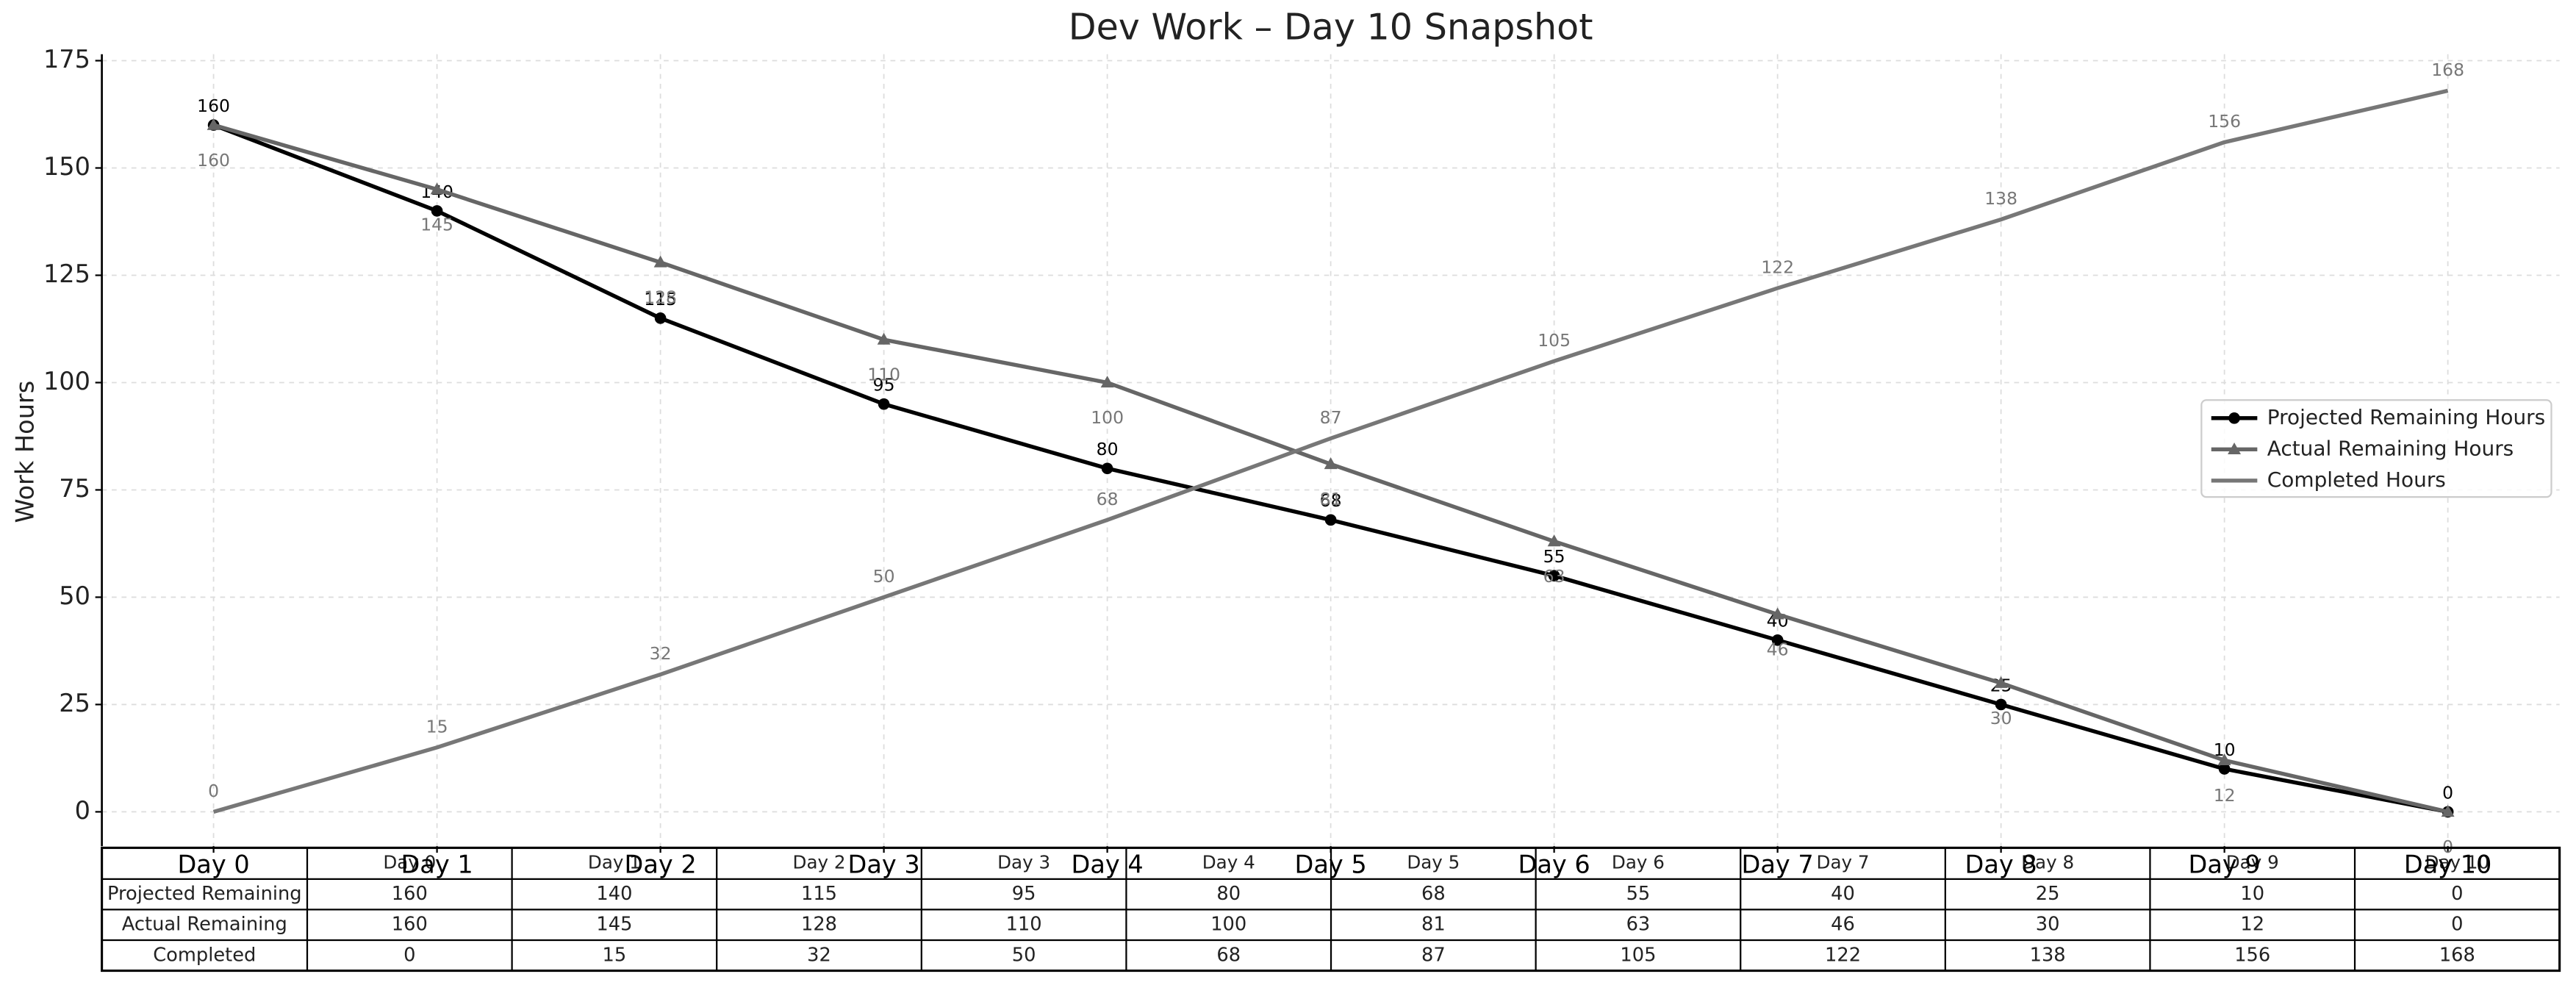  I want to click on legend-label: Projected Remaining Hours, so click(2406, 417).